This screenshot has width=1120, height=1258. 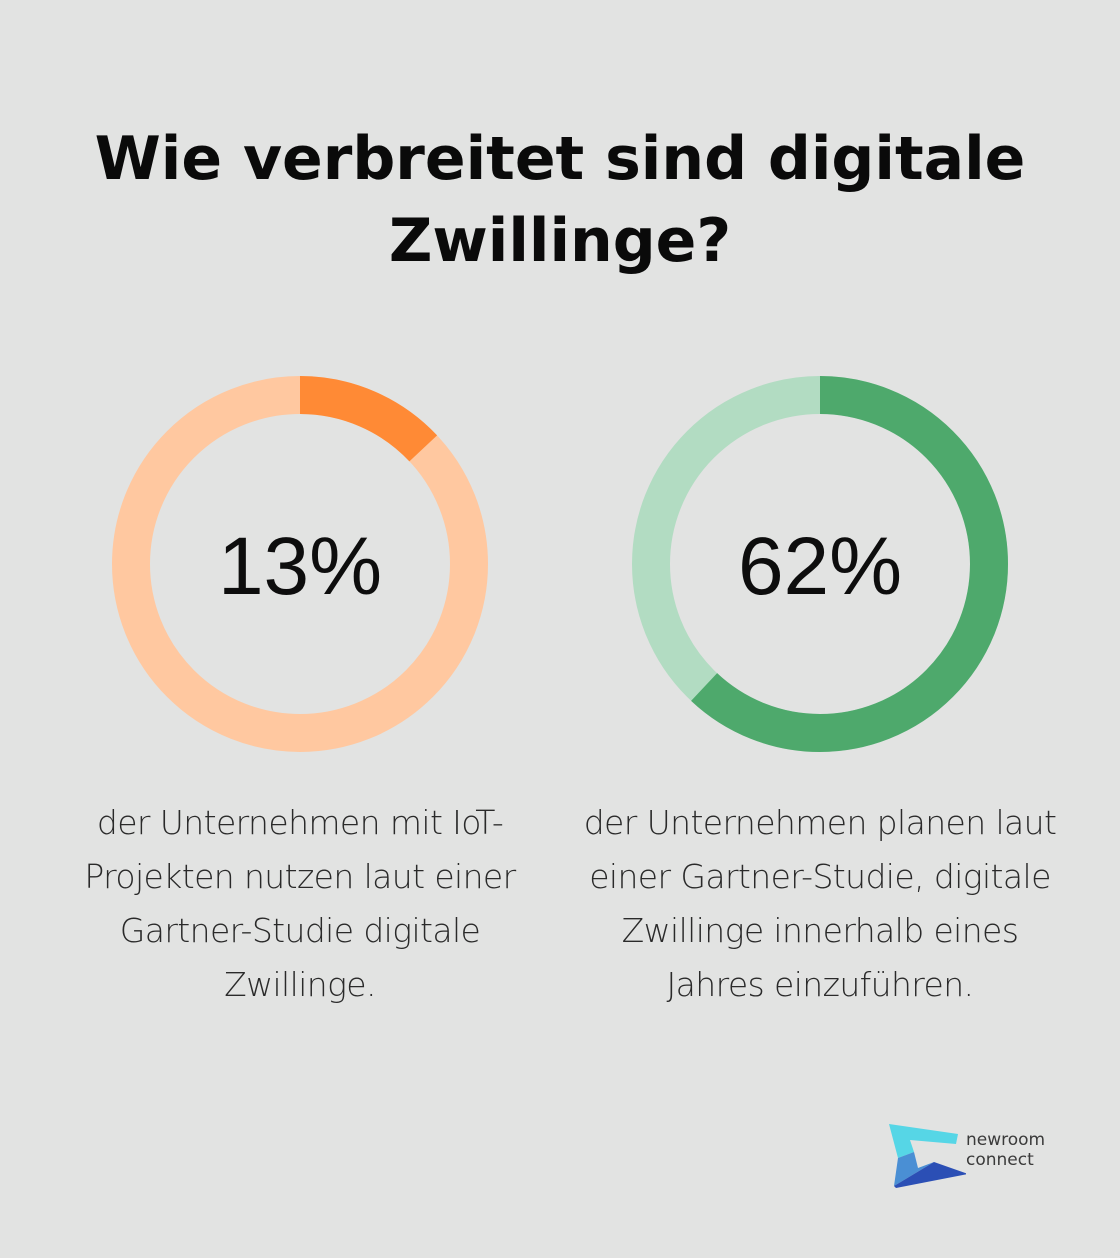 I want to click on logo-wordmark: newroom connect, so click(x=1005, y=1150).